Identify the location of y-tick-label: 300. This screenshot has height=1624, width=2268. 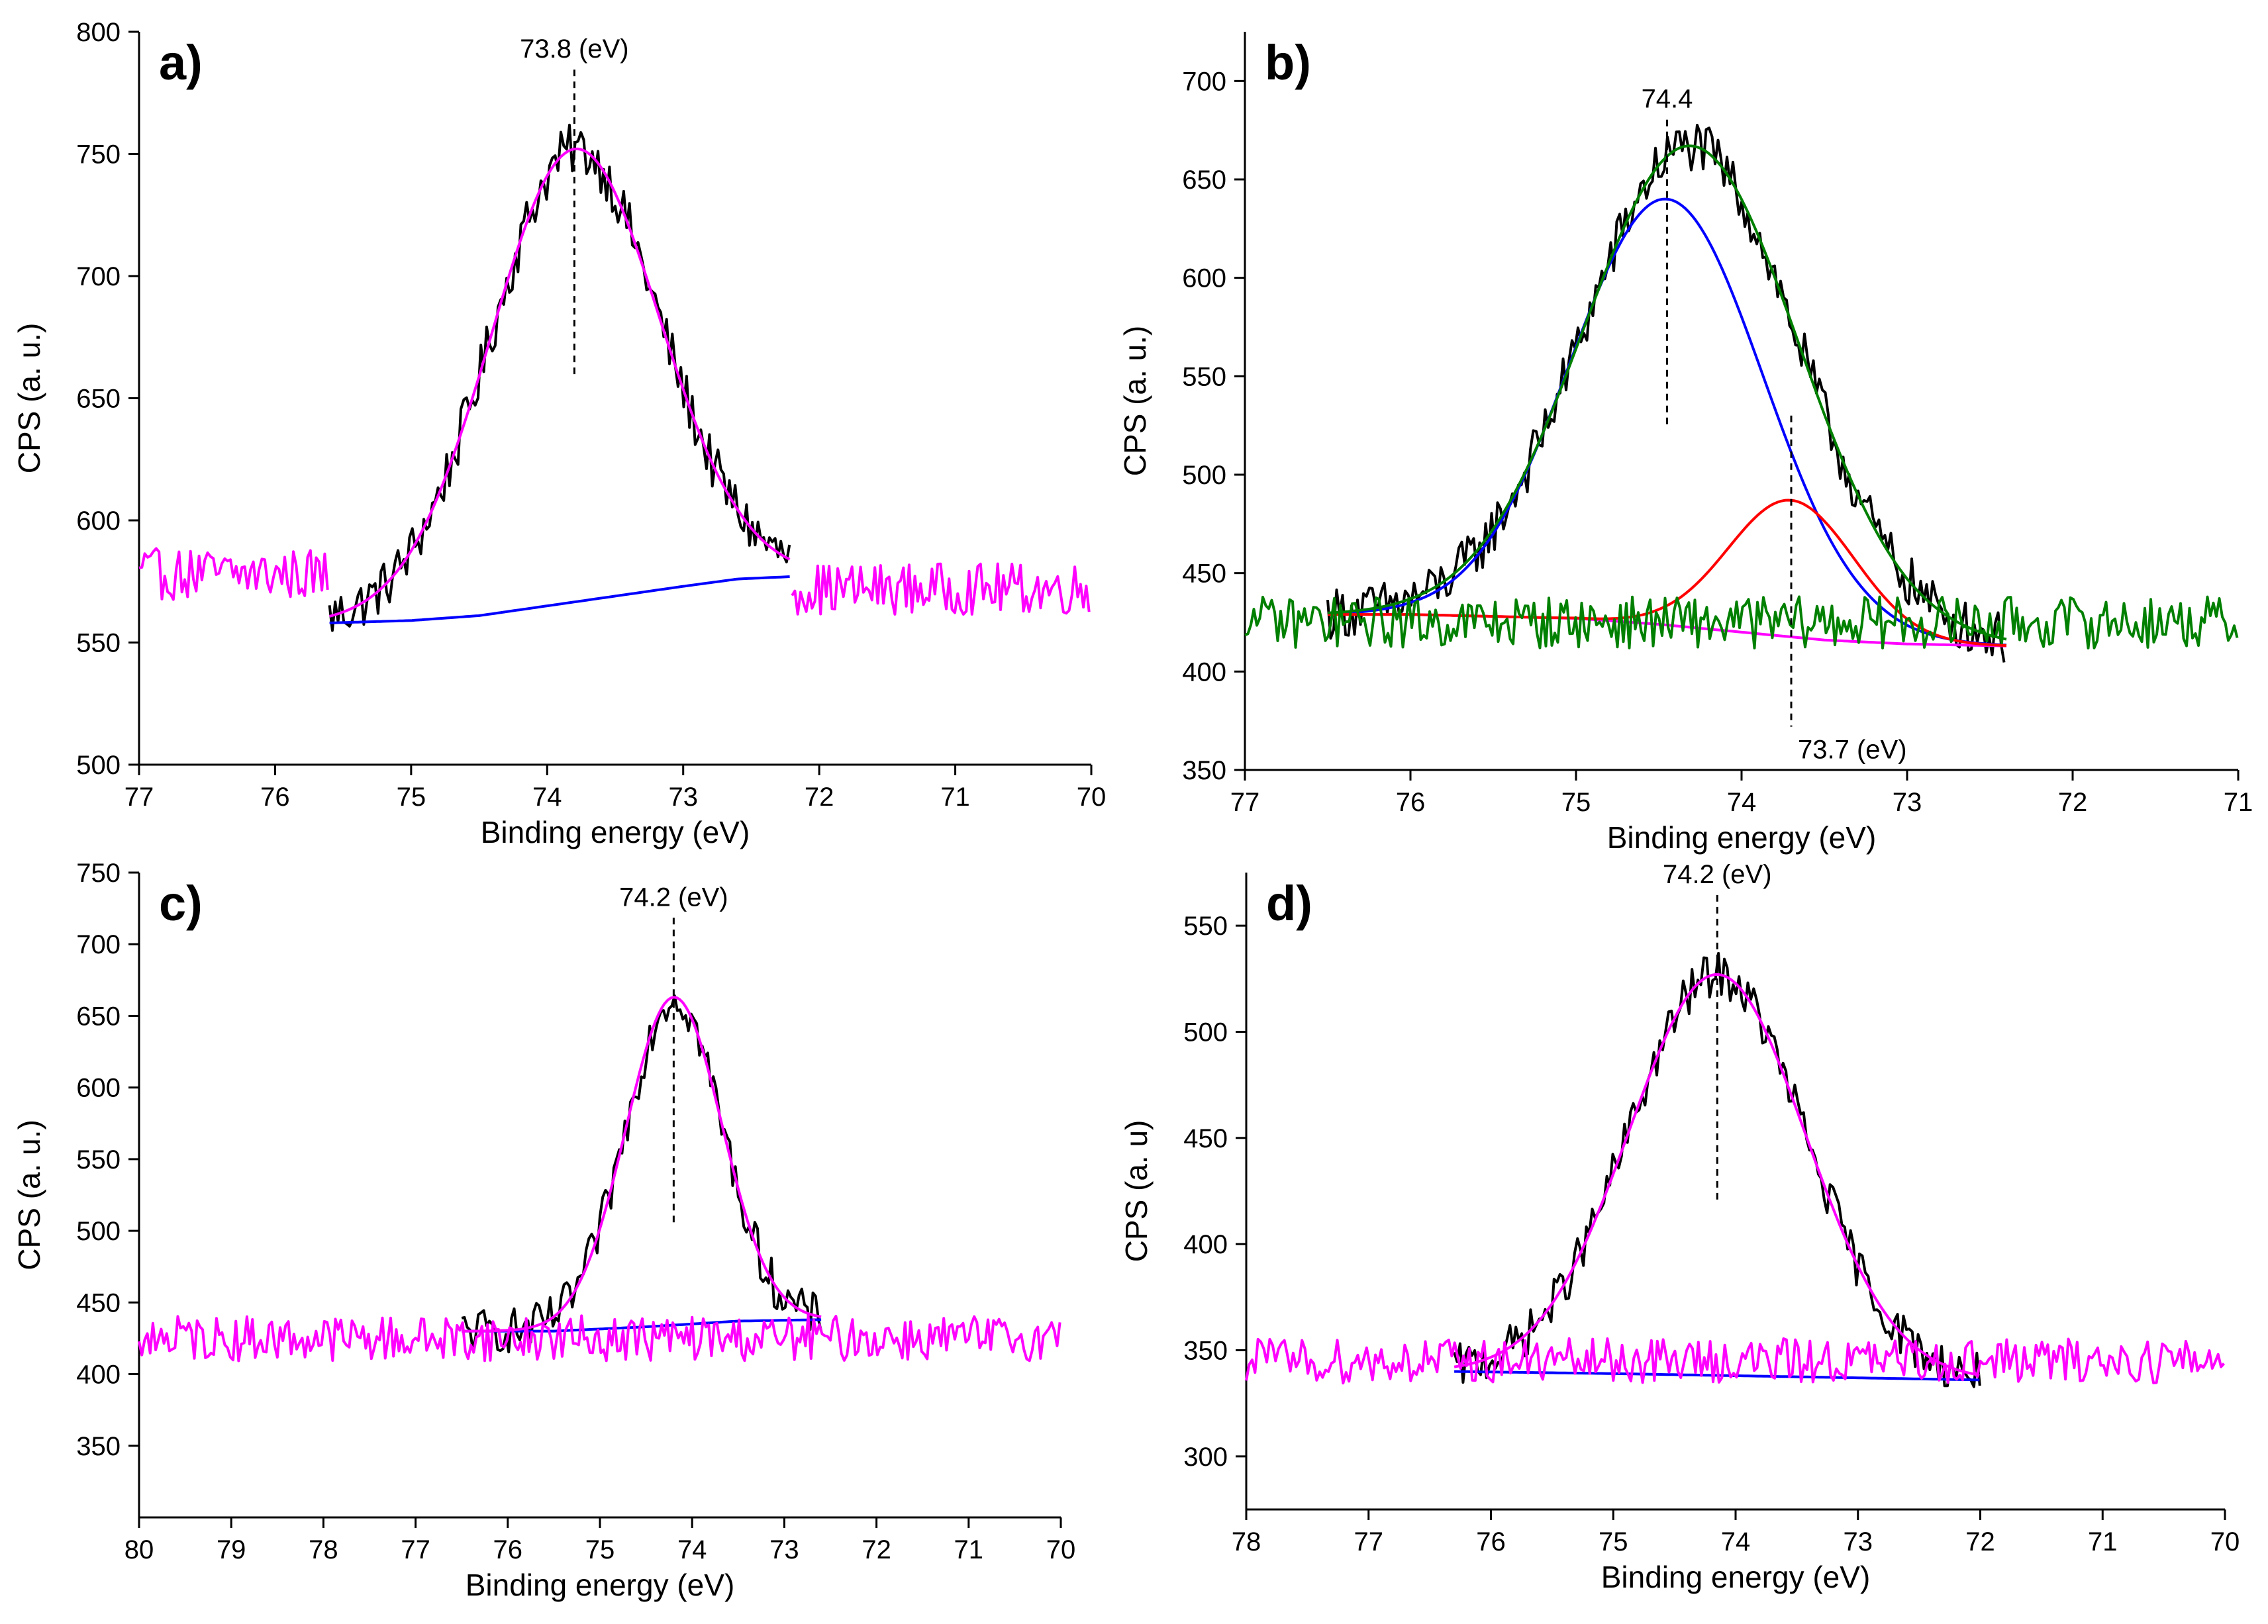
(1205, 1457).